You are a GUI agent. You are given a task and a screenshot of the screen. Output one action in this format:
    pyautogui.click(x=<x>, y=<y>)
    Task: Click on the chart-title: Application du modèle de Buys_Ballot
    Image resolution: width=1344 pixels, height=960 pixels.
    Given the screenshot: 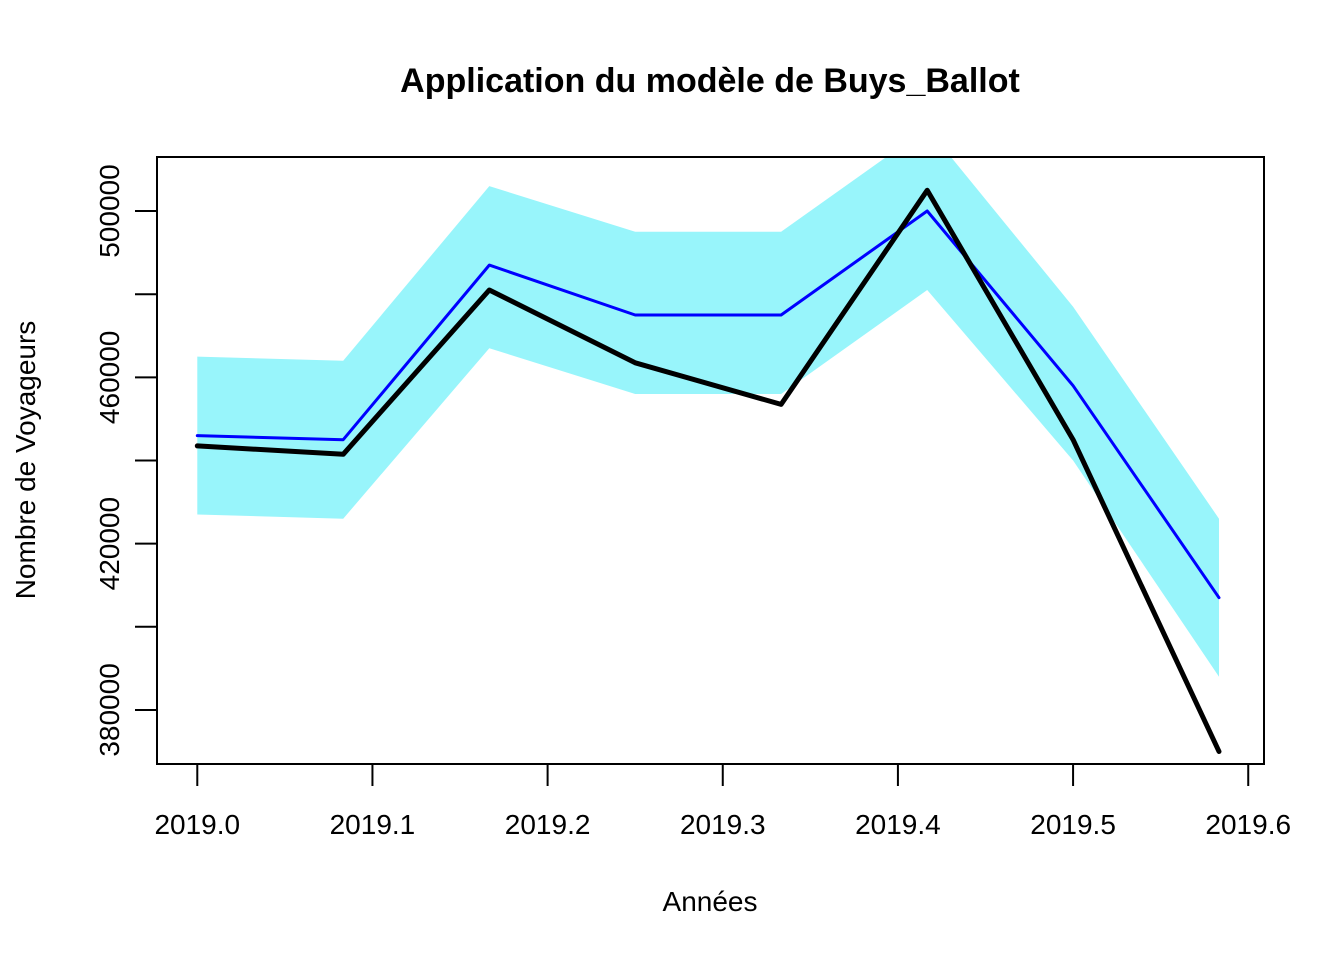 What is the action you would take?
    pyautogui.click(x=710, y=81)
    